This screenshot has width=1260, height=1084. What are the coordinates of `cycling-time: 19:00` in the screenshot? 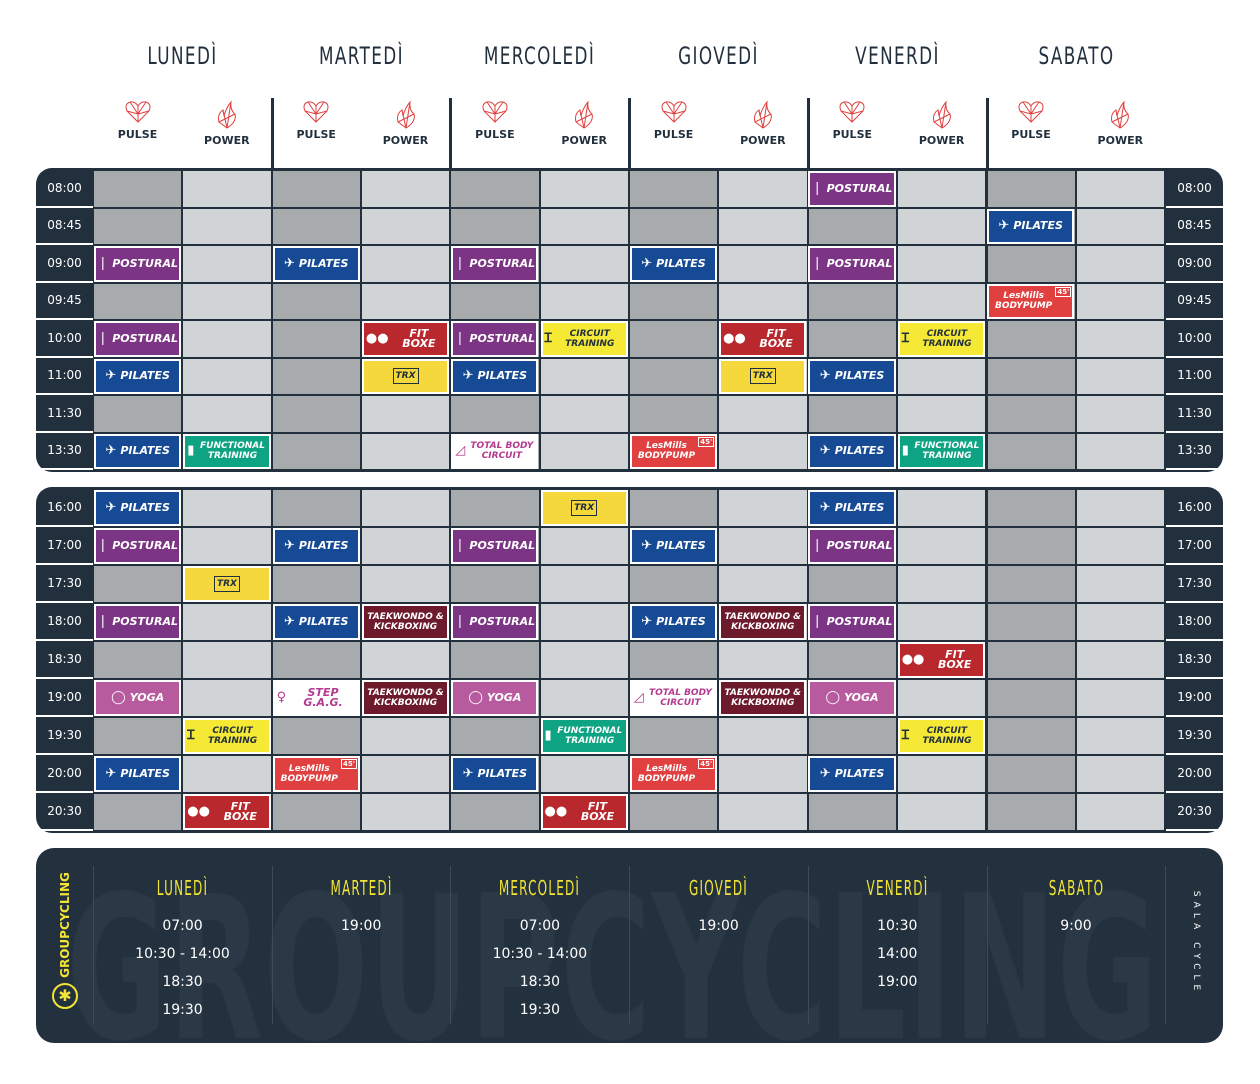 It's located at (361, 926).